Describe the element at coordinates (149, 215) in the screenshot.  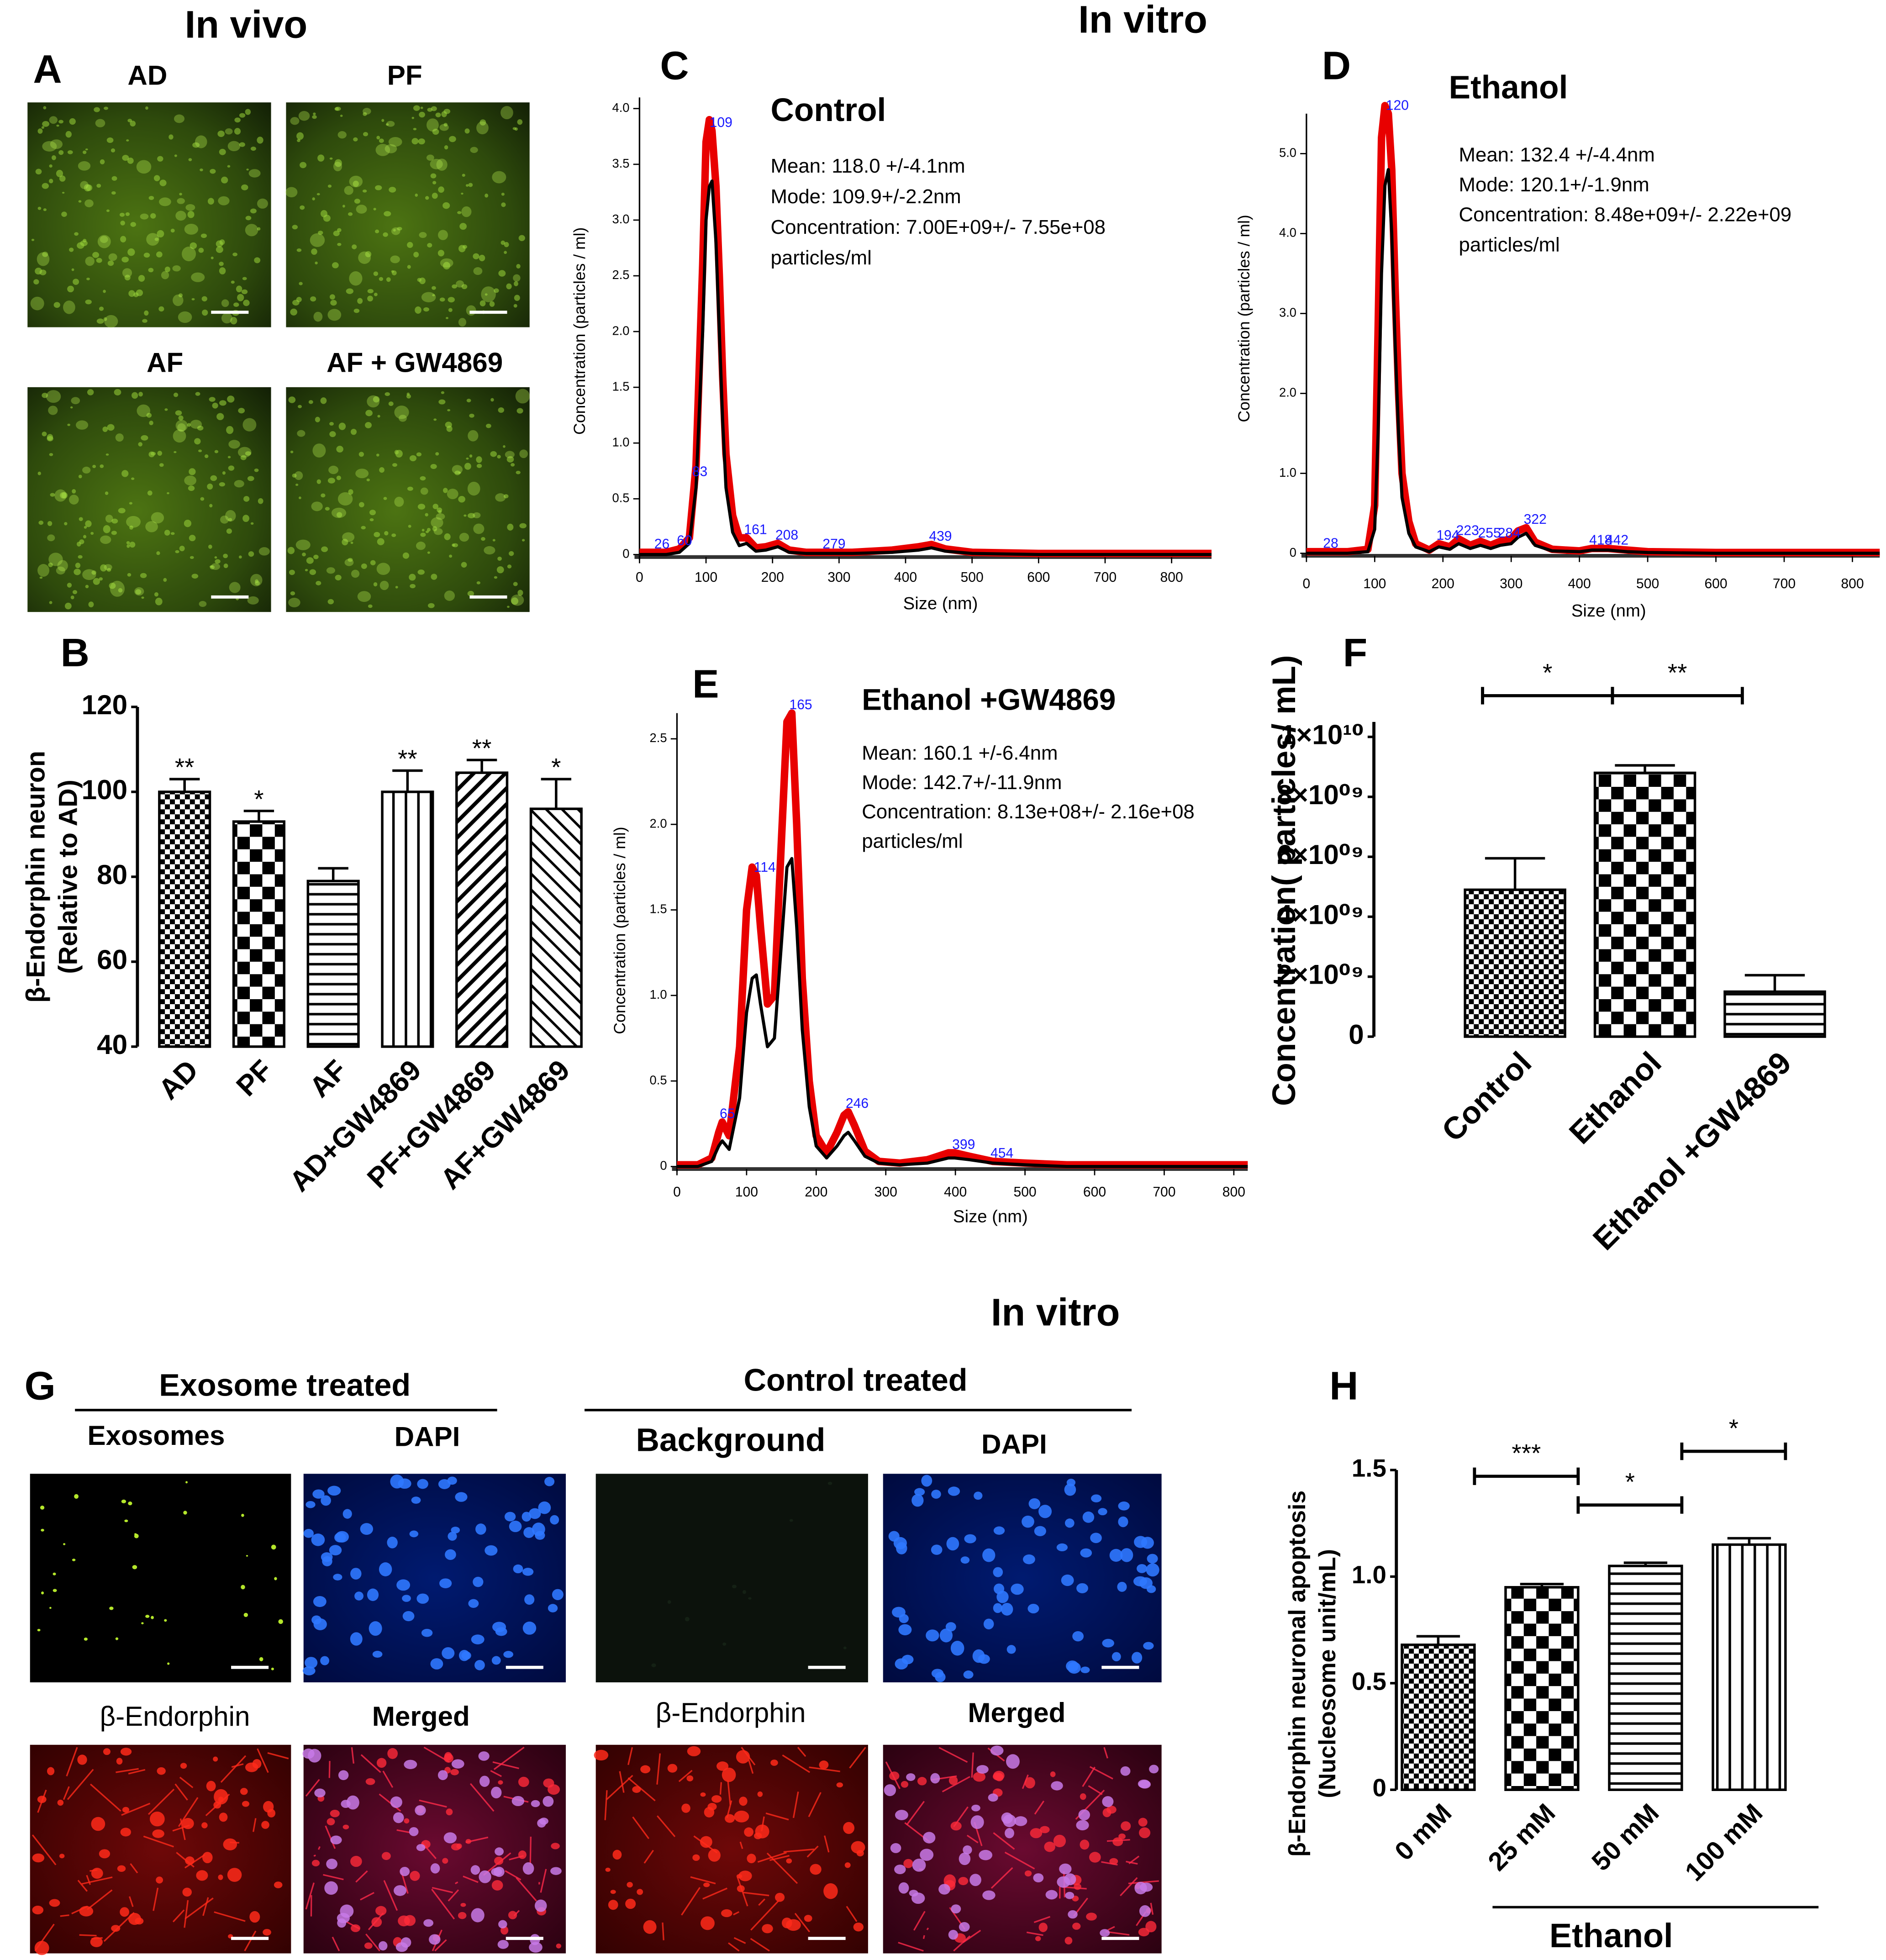
I see `micrograph` at that location.